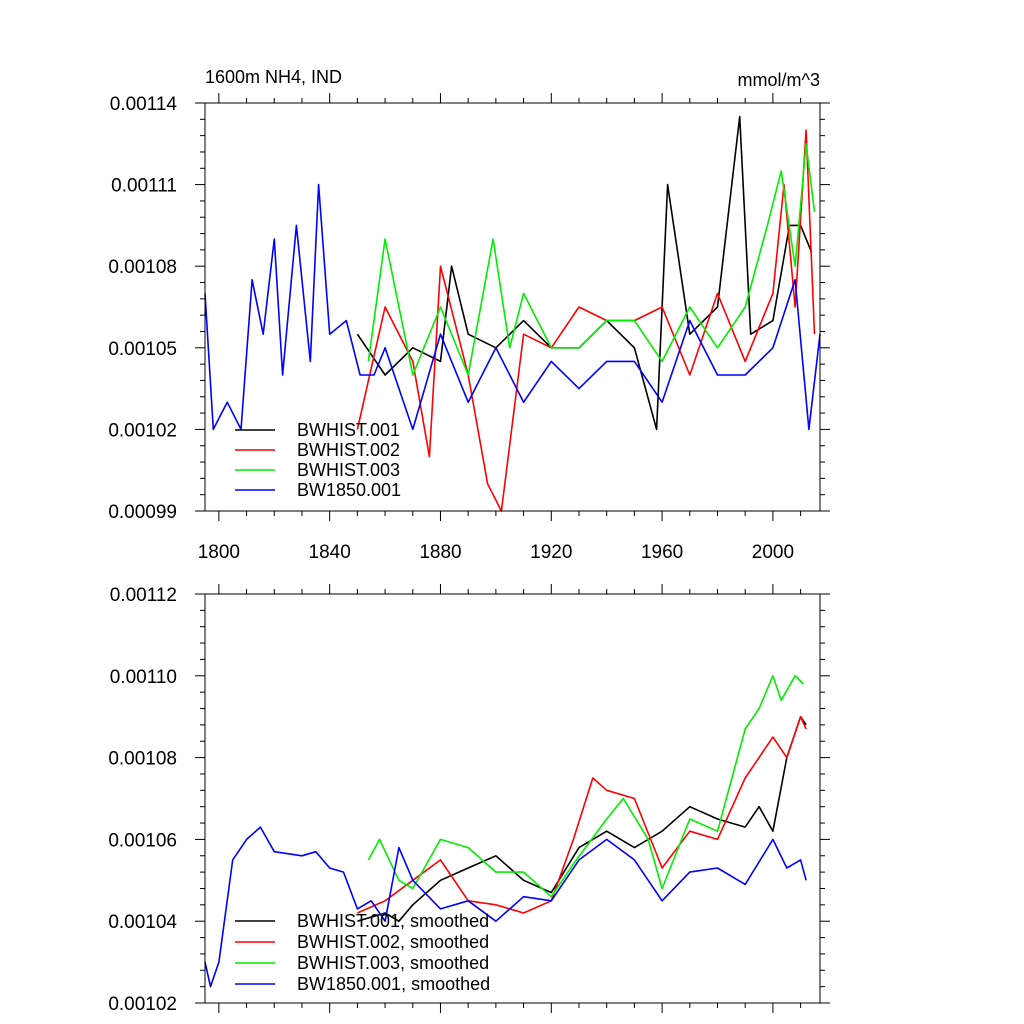 Image resolution: width=1024 pixels, height=1024 pixels. Describe the element at coordinates (393, 984) in the screenshot. I see `legend-label: BW1850.001, smoothed` at that location.